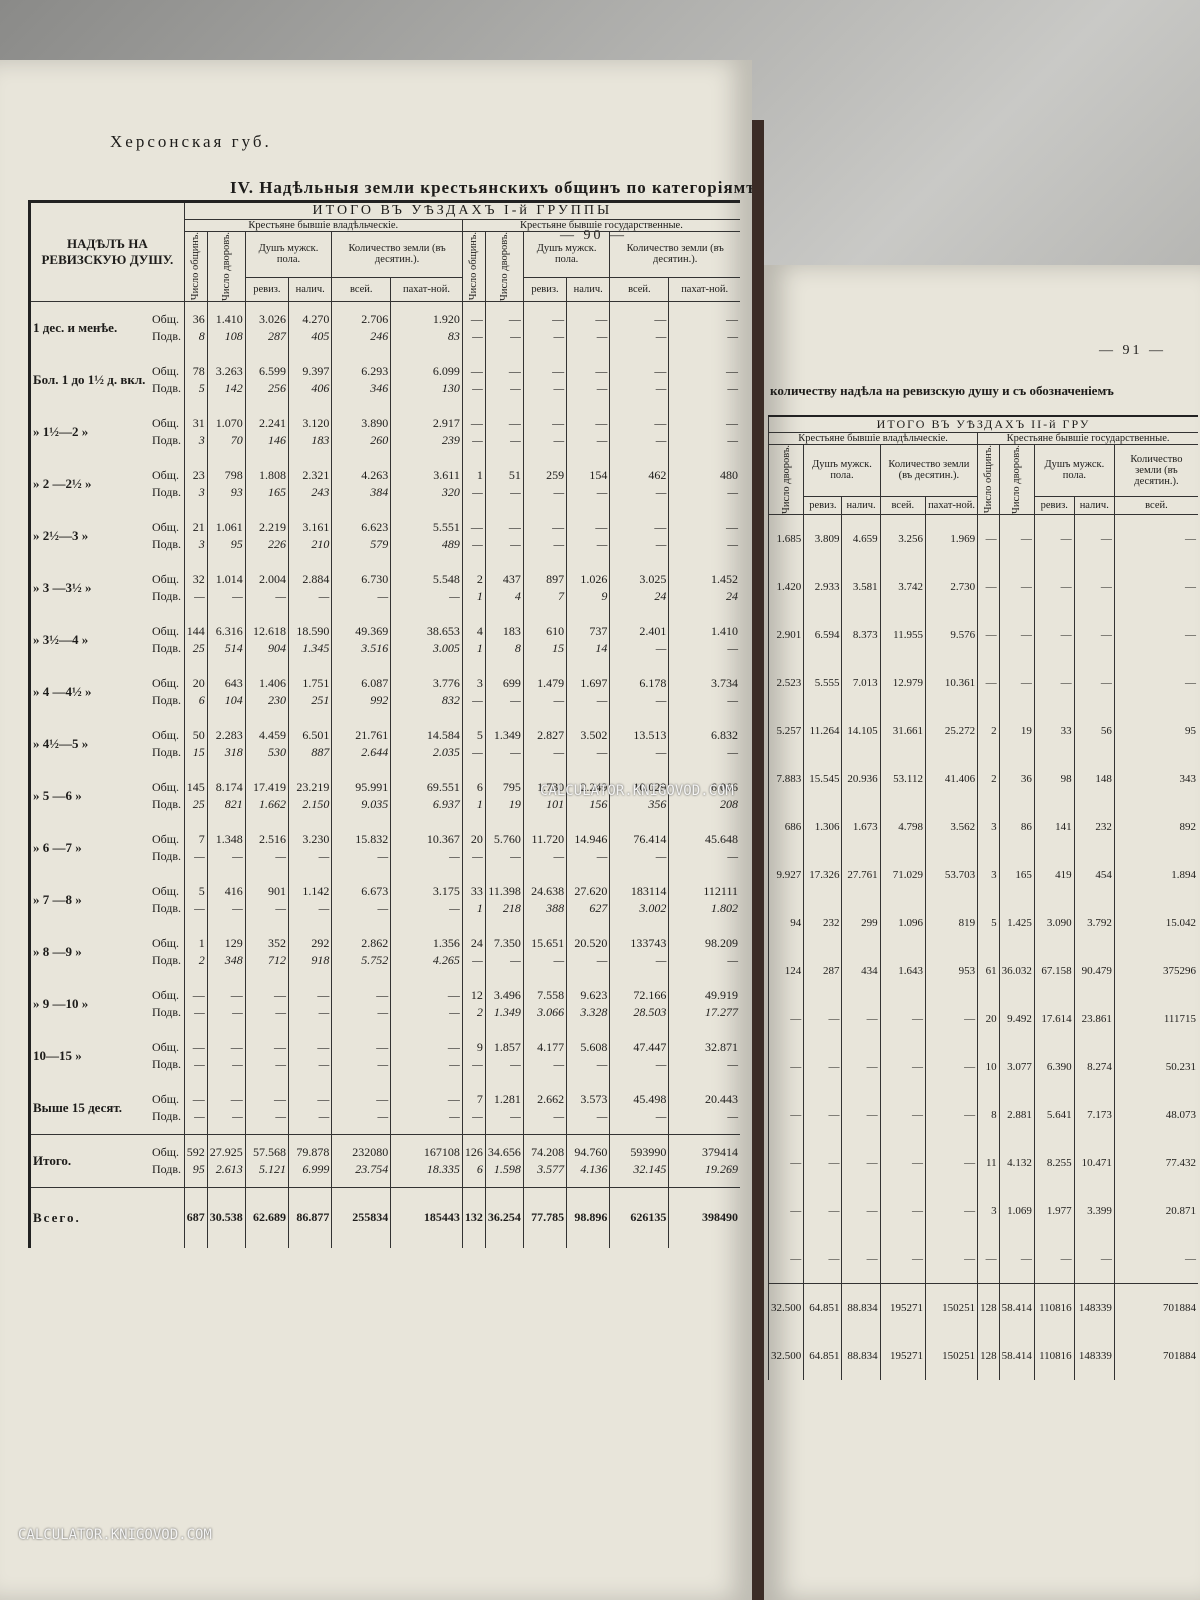  What do you see at coordinates (1016, 1162) in the screenshot?
I see `cell-value: 4.132` at bounding box center [1016, 1162].